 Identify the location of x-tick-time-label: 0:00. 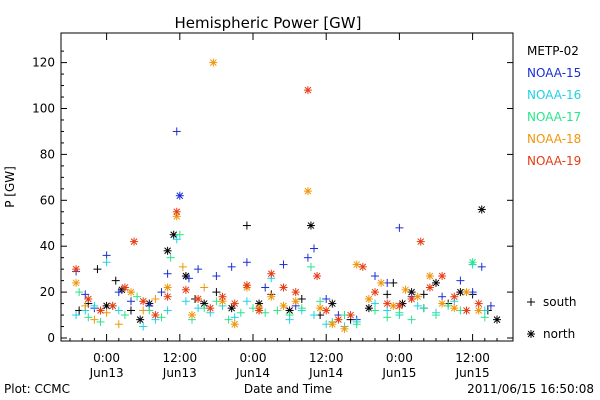
(253, 358).